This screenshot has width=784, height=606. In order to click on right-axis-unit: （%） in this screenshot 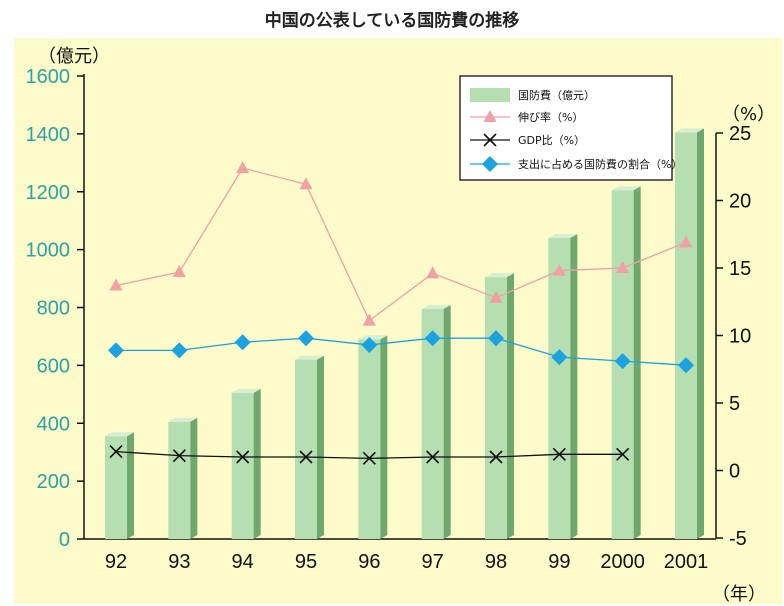, I will do `click(748, 114)`.